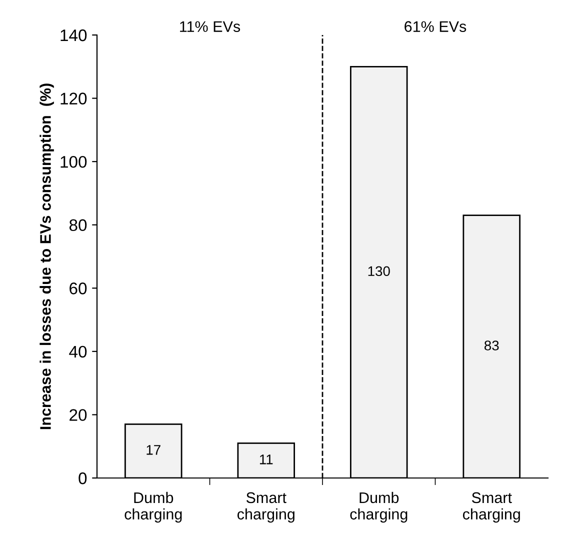 The height and width of the screenshot is (543, 564). Describe the element at coordinates (73, 35) in the screenshot. I see `y-tick-label: 140` at that location.